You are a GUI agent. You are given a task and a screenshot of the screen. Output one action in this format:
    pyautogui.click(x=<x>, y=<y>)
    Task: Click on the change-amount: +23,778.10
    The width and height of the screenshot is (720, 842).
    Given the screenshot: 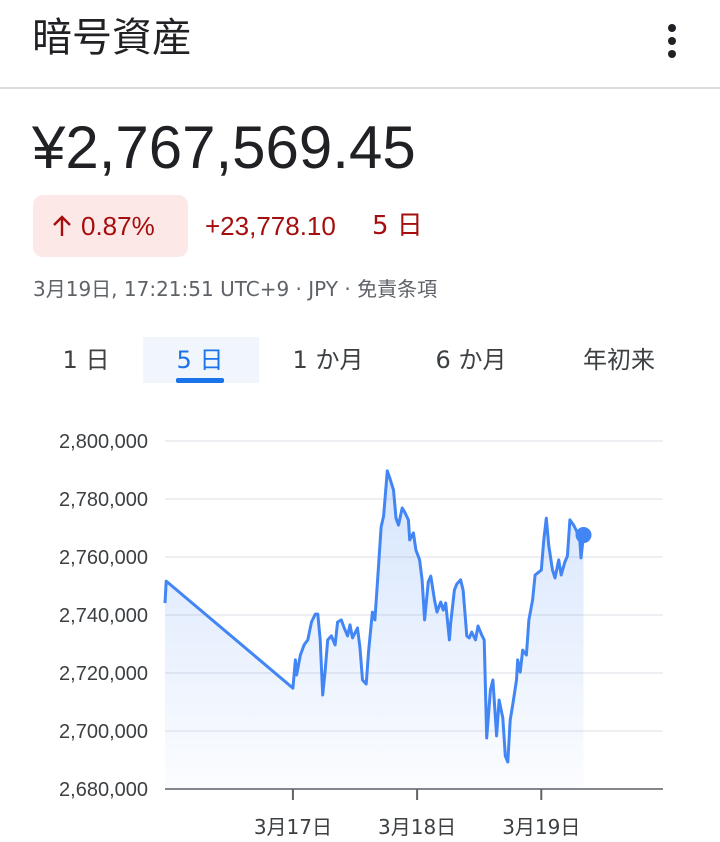 What is the action you would take?
    pyautogui.click(x=270, y=226)
    